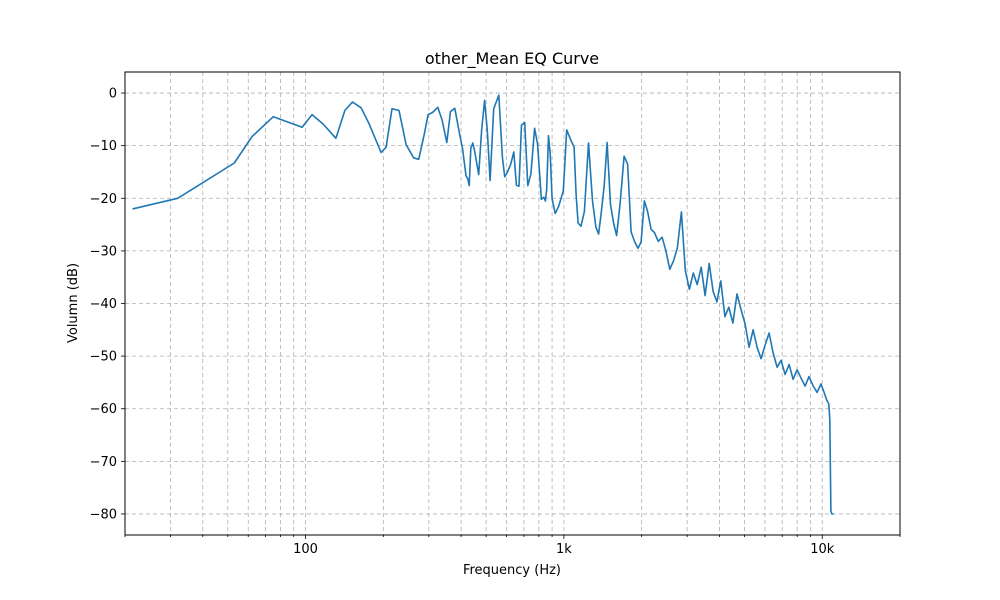 The image size is (1000, 600). I want to click on x-tick-label: 1k, so click(564, 549).